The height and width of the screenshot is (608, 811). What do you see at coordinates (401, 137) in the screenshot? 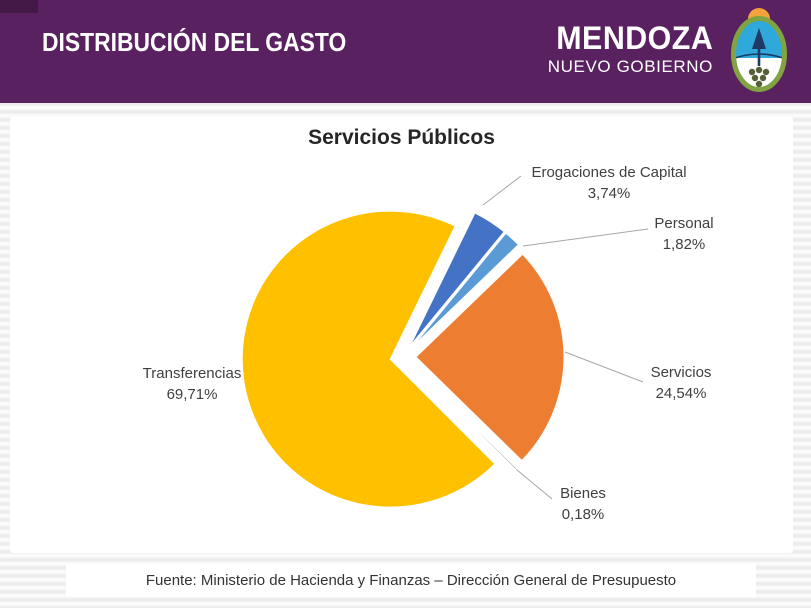
I see `chart-title: Servicios Públicos` at bounding box center [401, 137].